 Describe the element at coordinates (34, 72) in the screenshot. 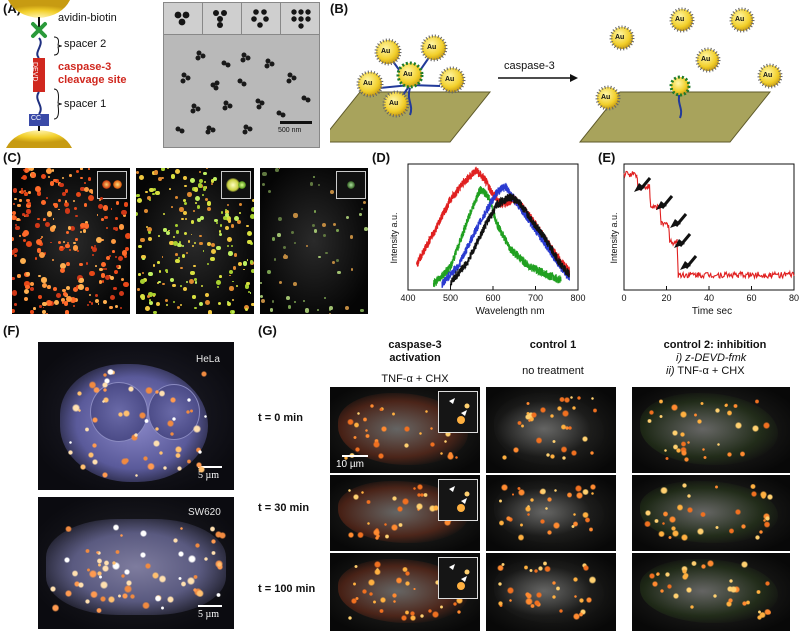

I see `devd-label: DEVD` at that location.